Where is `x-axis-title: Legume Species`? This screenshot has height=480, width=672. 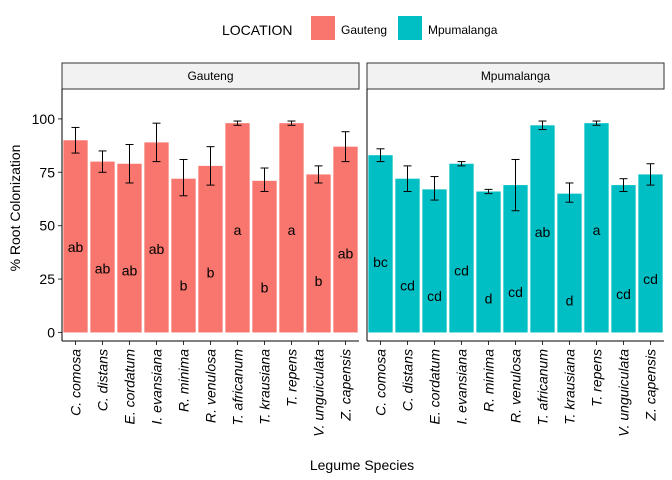
x-axis-title: Legume Species is located at coordinates (362, 465).